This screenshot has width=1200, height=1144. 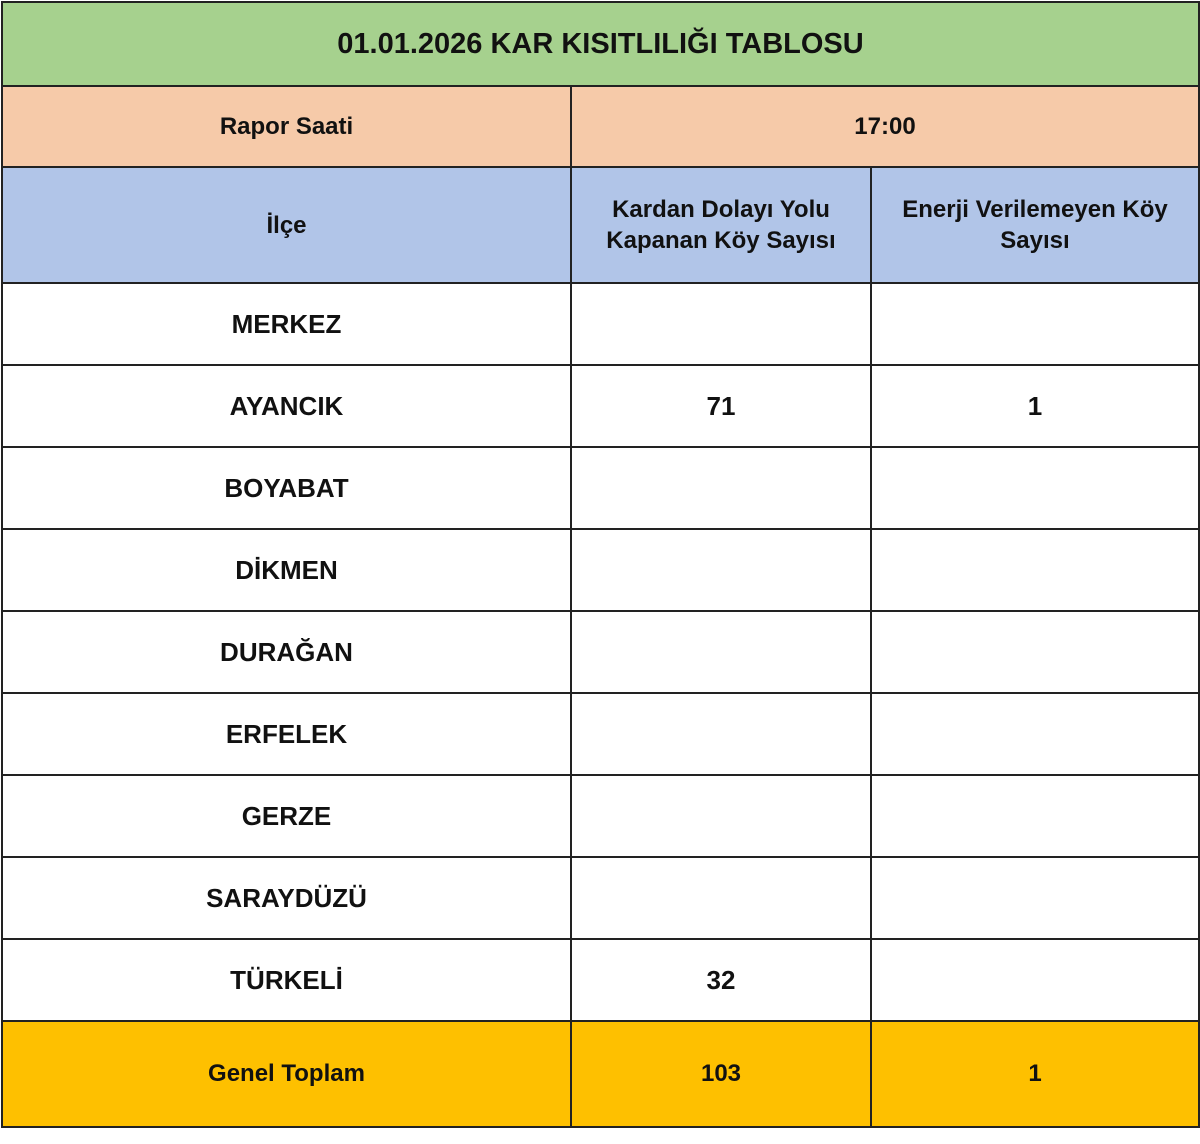 What do you see at coordinates (885, 126) in the screenshot?
I see `report-time-value: 17:00` at bounding box center [885, 126].